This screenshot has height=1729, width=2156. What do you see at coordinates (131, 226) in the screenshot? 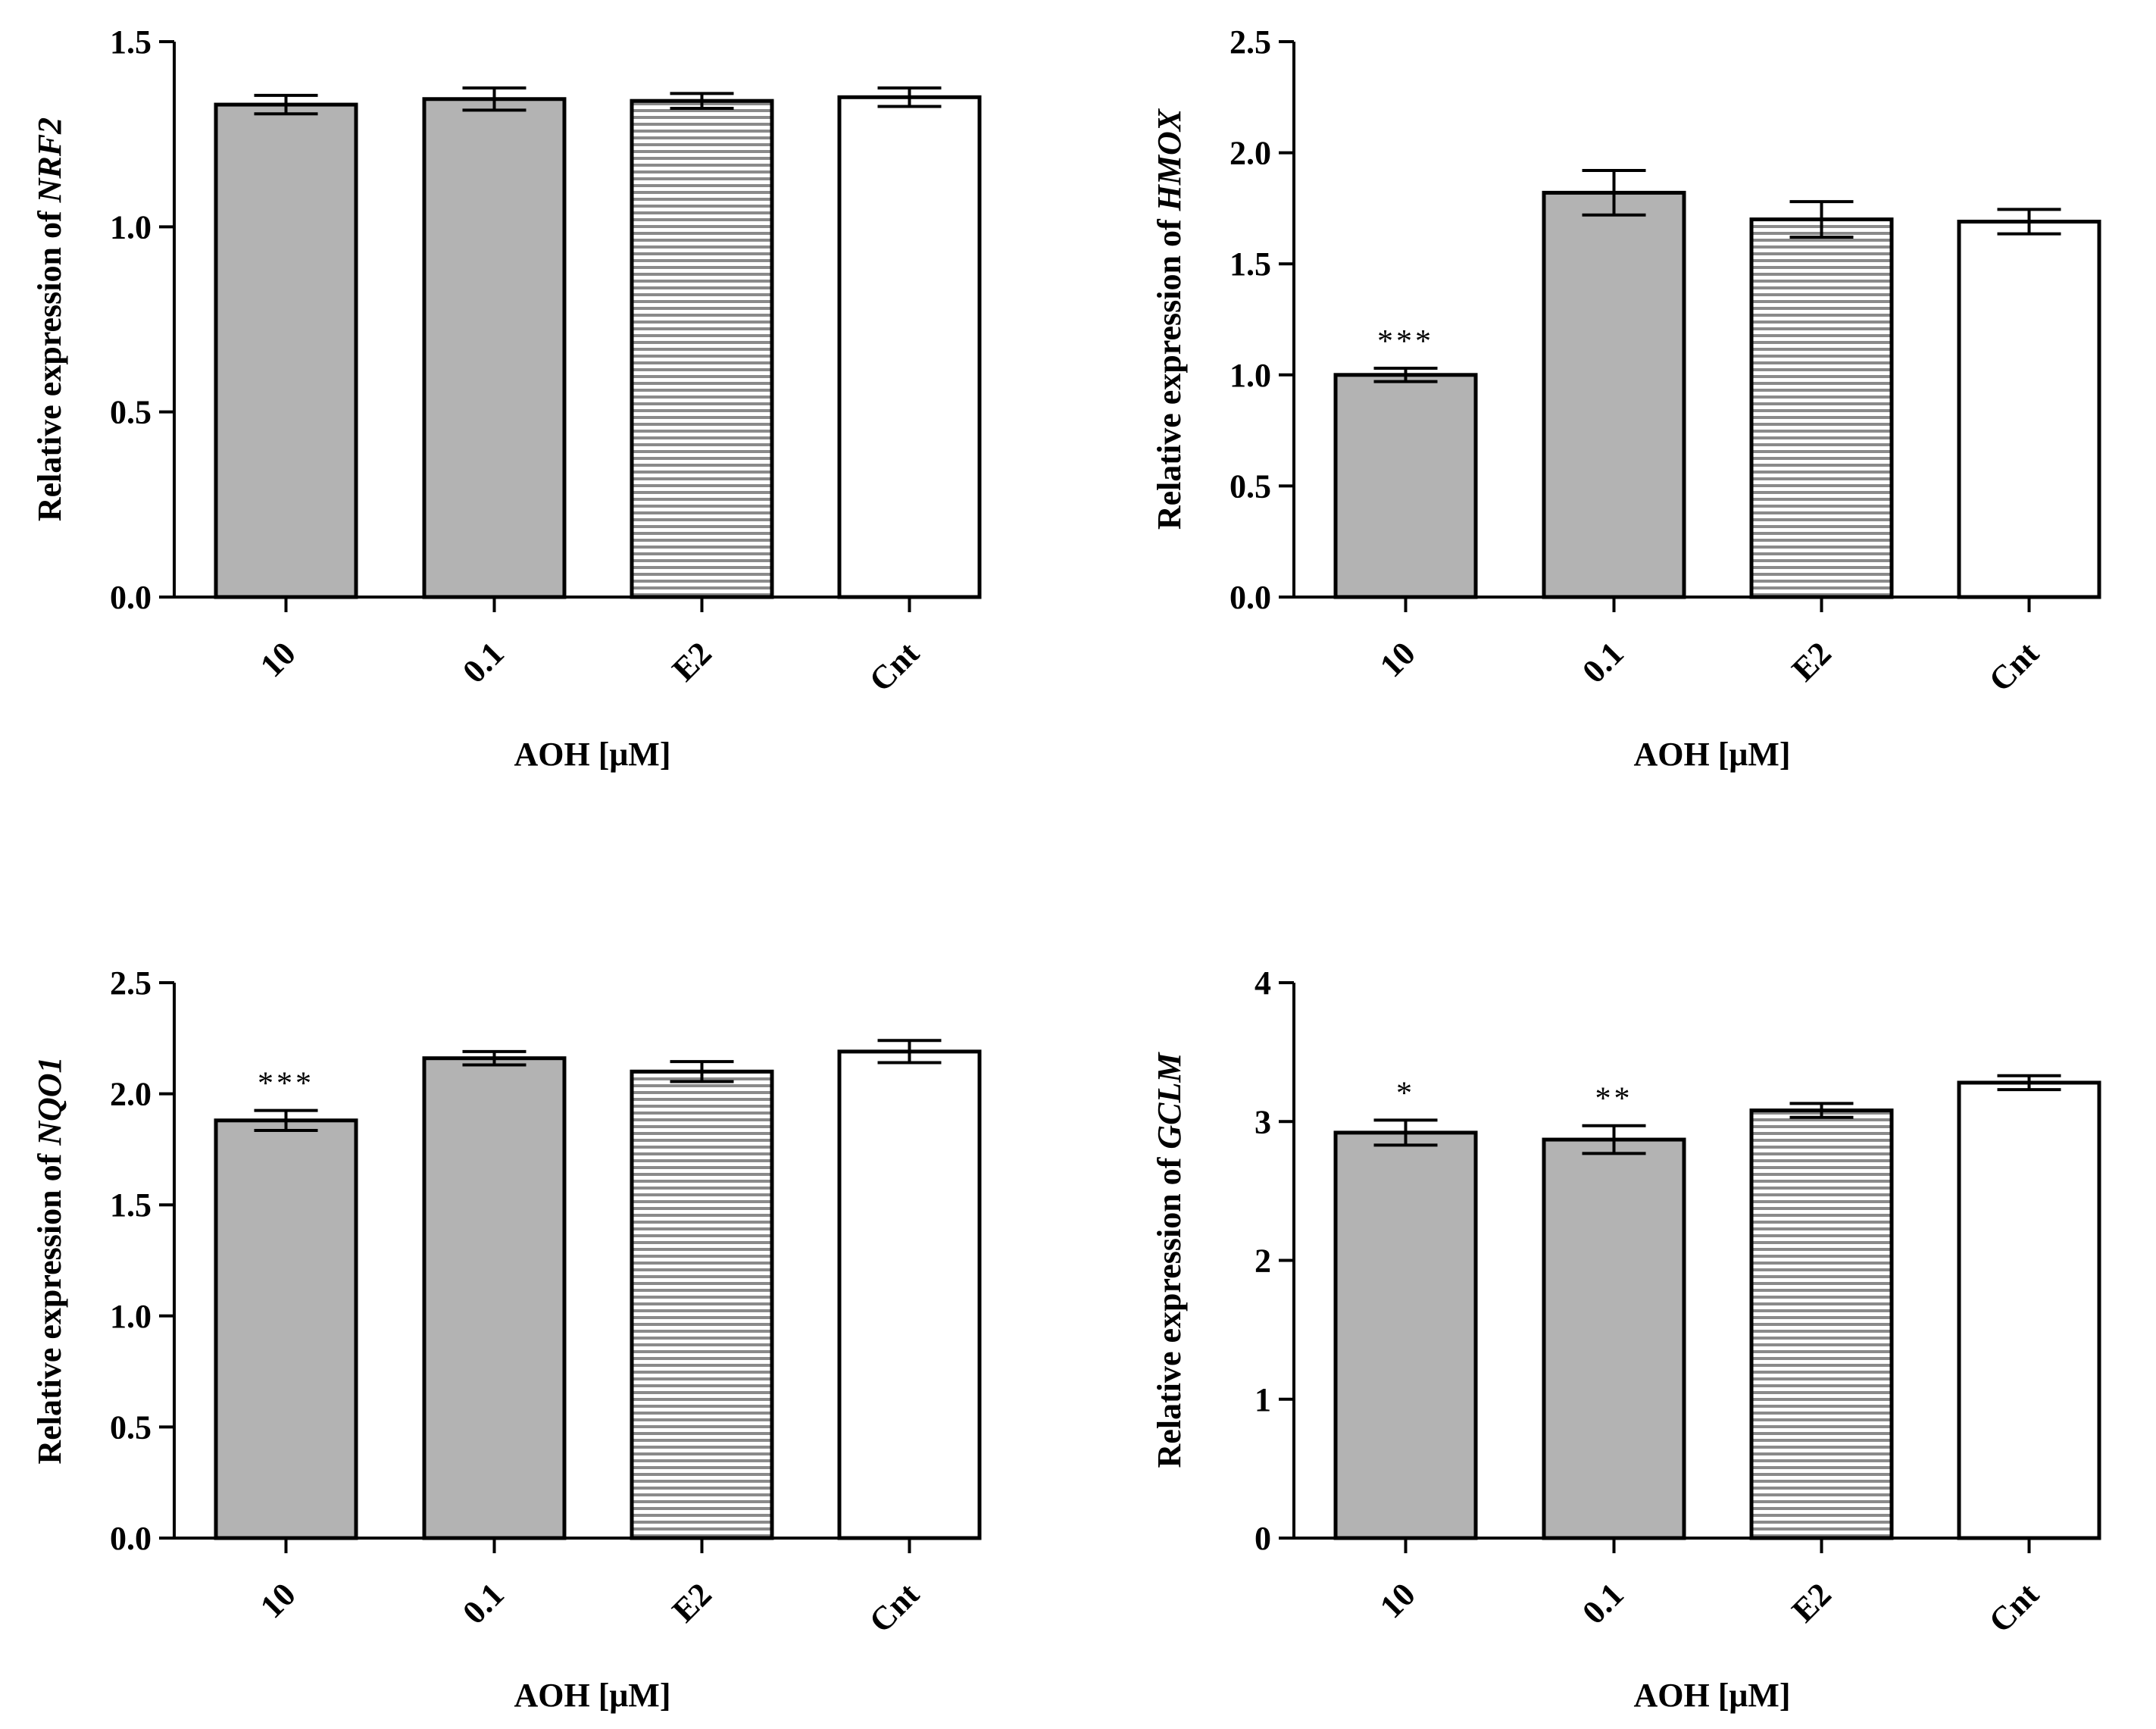
I see `y-tick-label-nrf2: 1.0` at bounding box center [131, 226].